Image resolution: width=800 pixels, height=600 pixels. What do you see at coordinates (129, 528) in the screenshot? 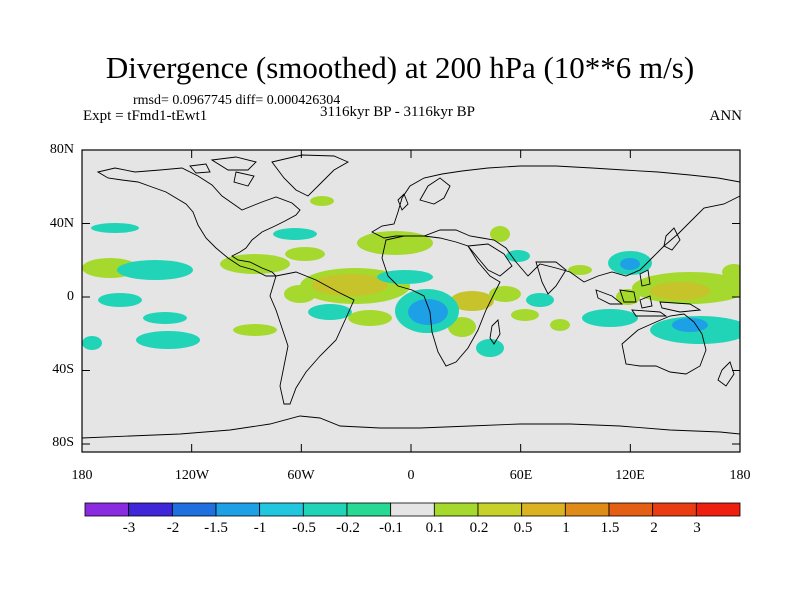
I see `colorbar-label: -3` at bounding box center [129, 528].